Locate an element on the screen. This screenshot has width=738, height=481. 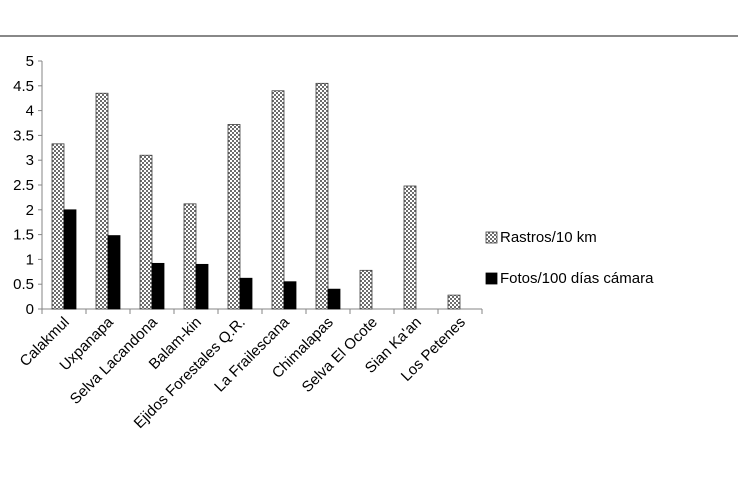
y-tick-label: 3 is located at coordinates (30, 160).